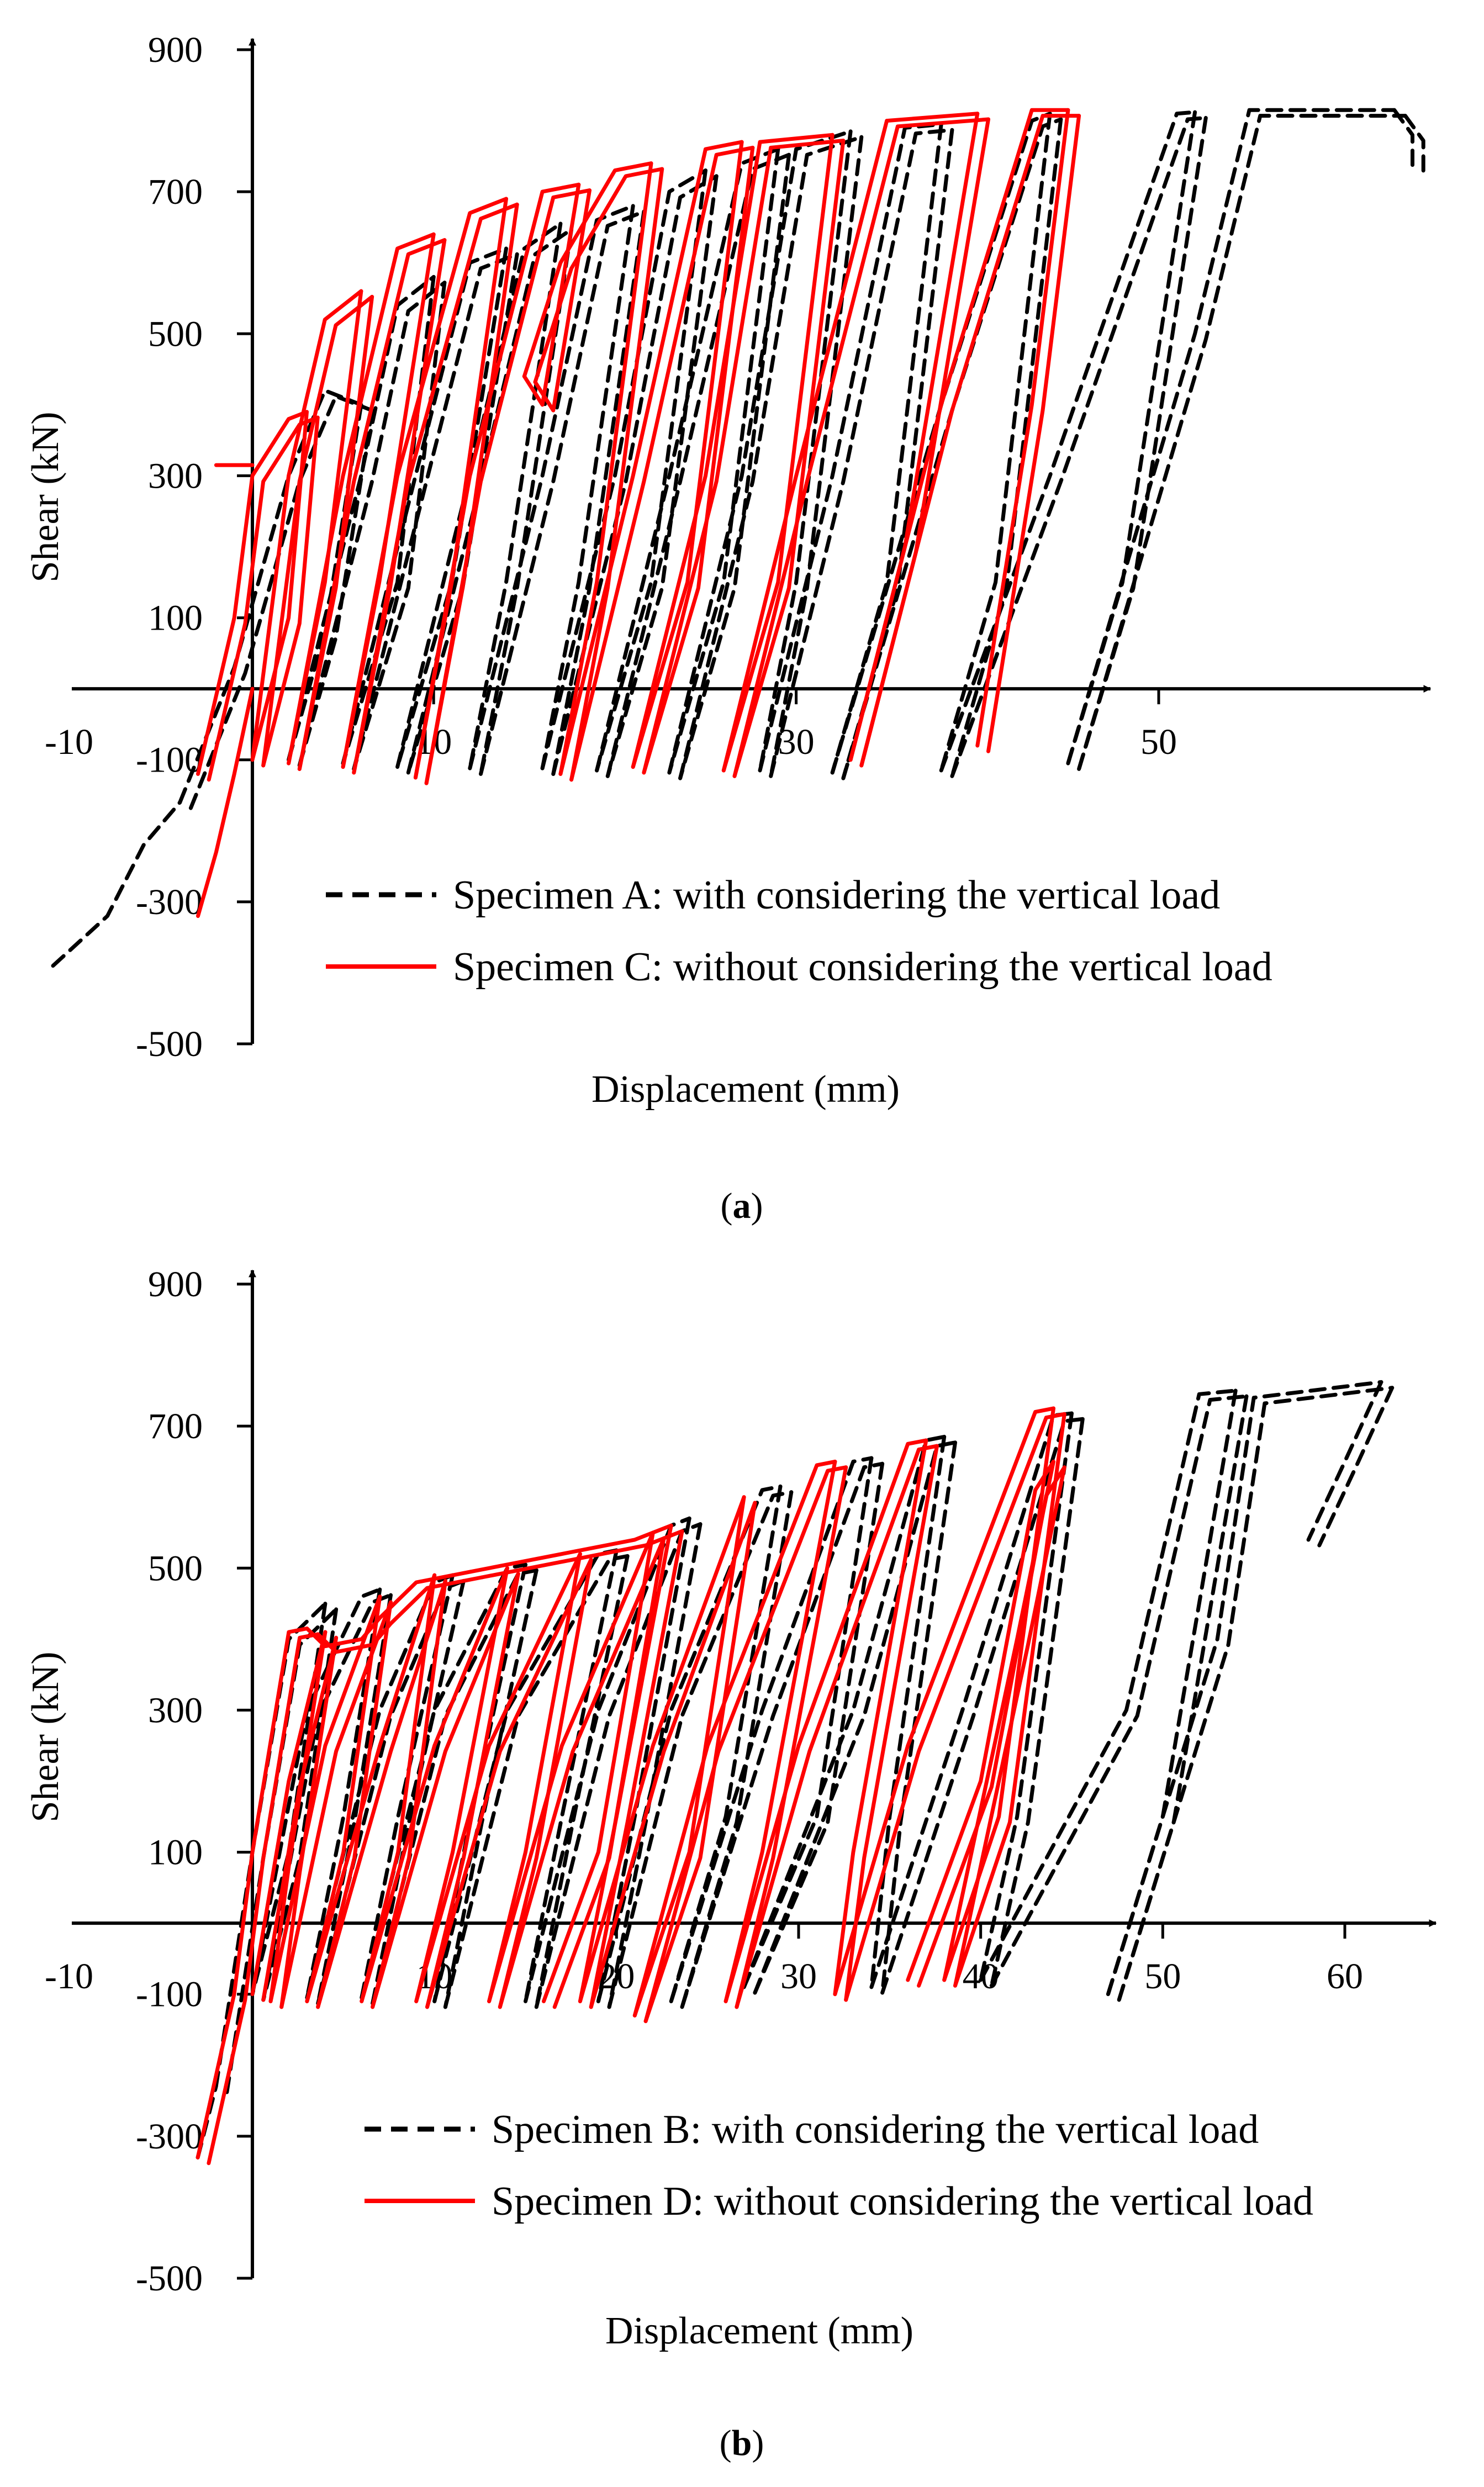 This screenshot has height=2487, width=1484. Describe the element at coordinates (46, 1736) in the screenshot. I see `y-axis-title-b: Shear (kN)` at that location.